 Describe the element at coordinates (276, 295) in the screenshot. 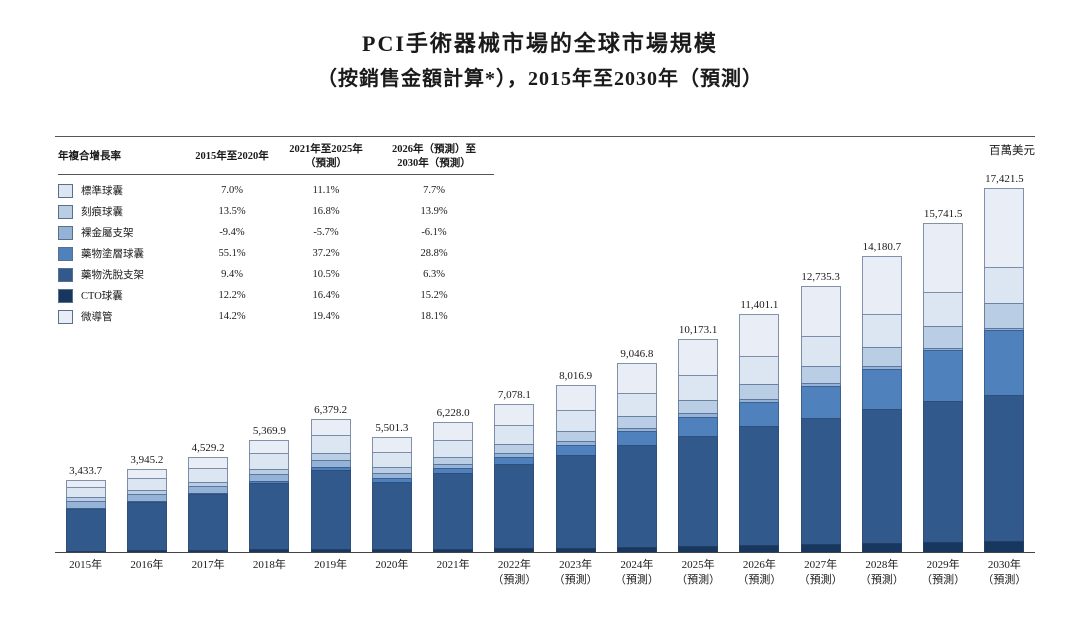

I see `legend-row: CTO球囊 12.2% 16.4% 15.2%` at that location.